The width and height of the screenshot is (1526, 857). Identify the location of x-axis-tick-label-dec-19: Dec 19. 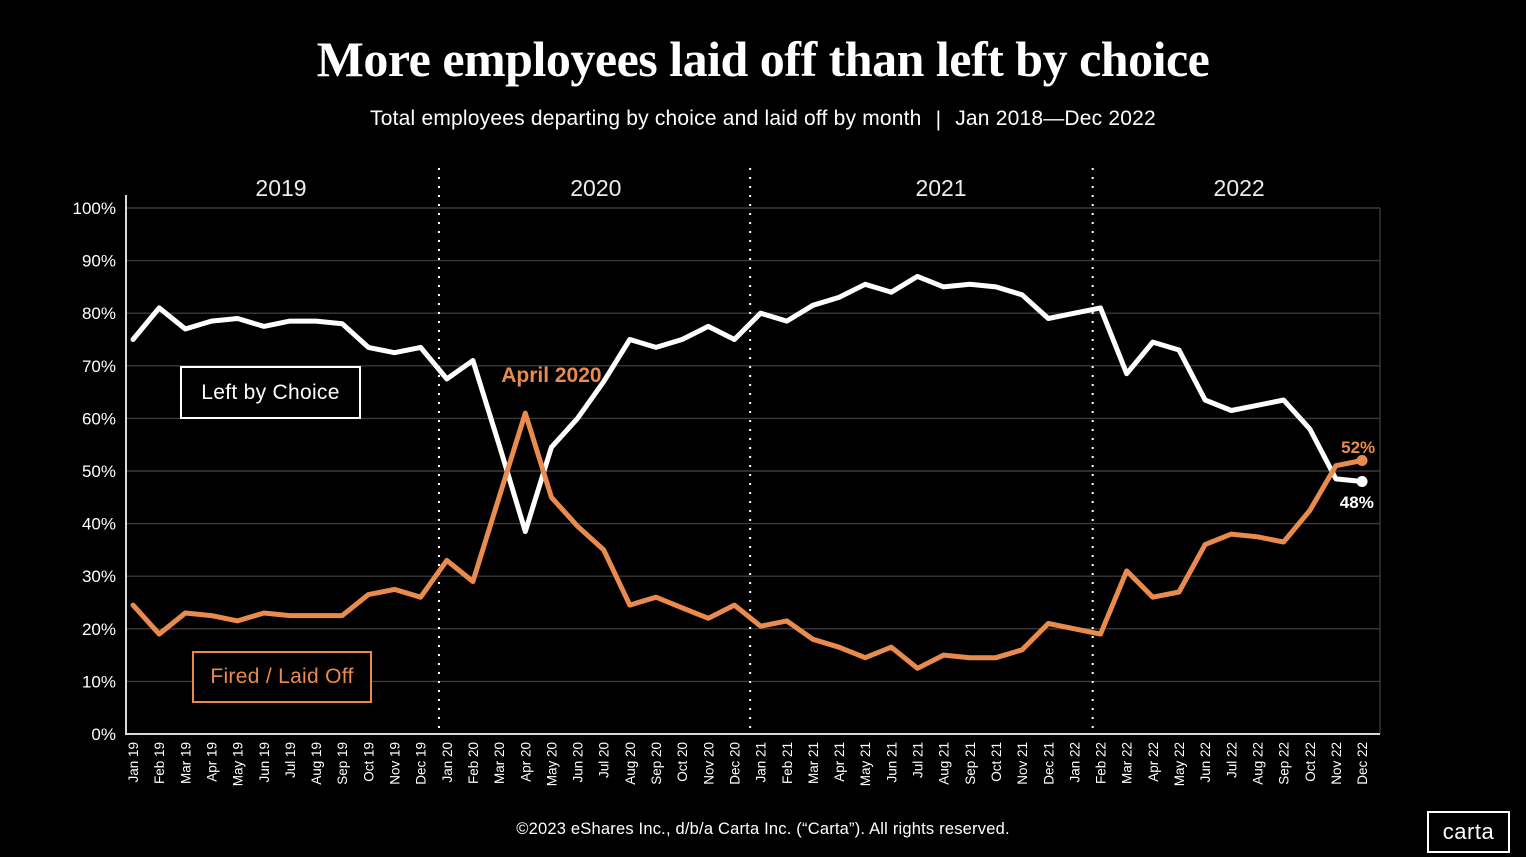
(421, 763).